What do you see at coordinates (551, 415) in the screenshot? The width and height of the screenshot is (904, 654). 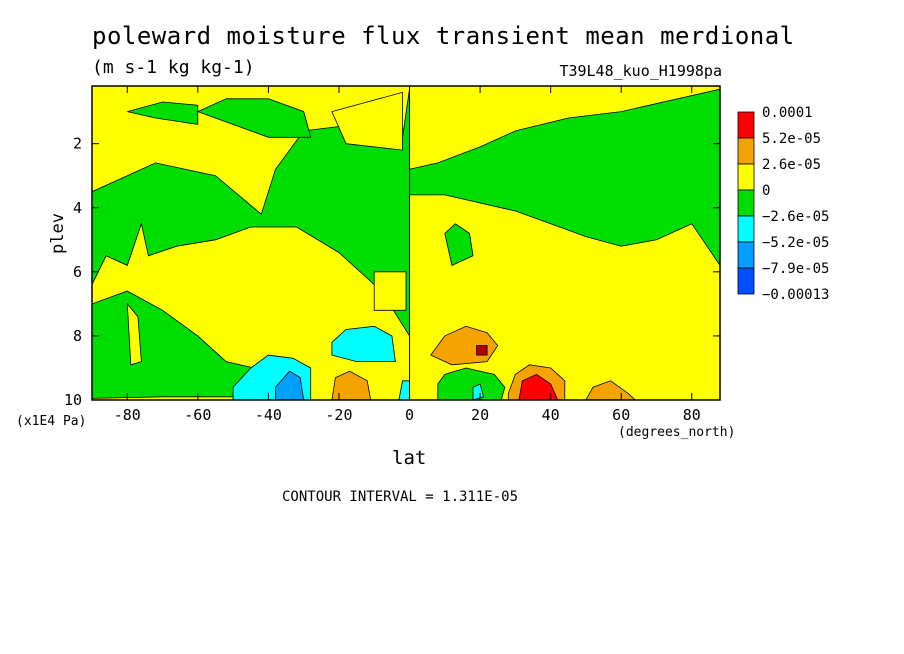 I see `x-tick-label: 40` at bounding box center [551, 415].